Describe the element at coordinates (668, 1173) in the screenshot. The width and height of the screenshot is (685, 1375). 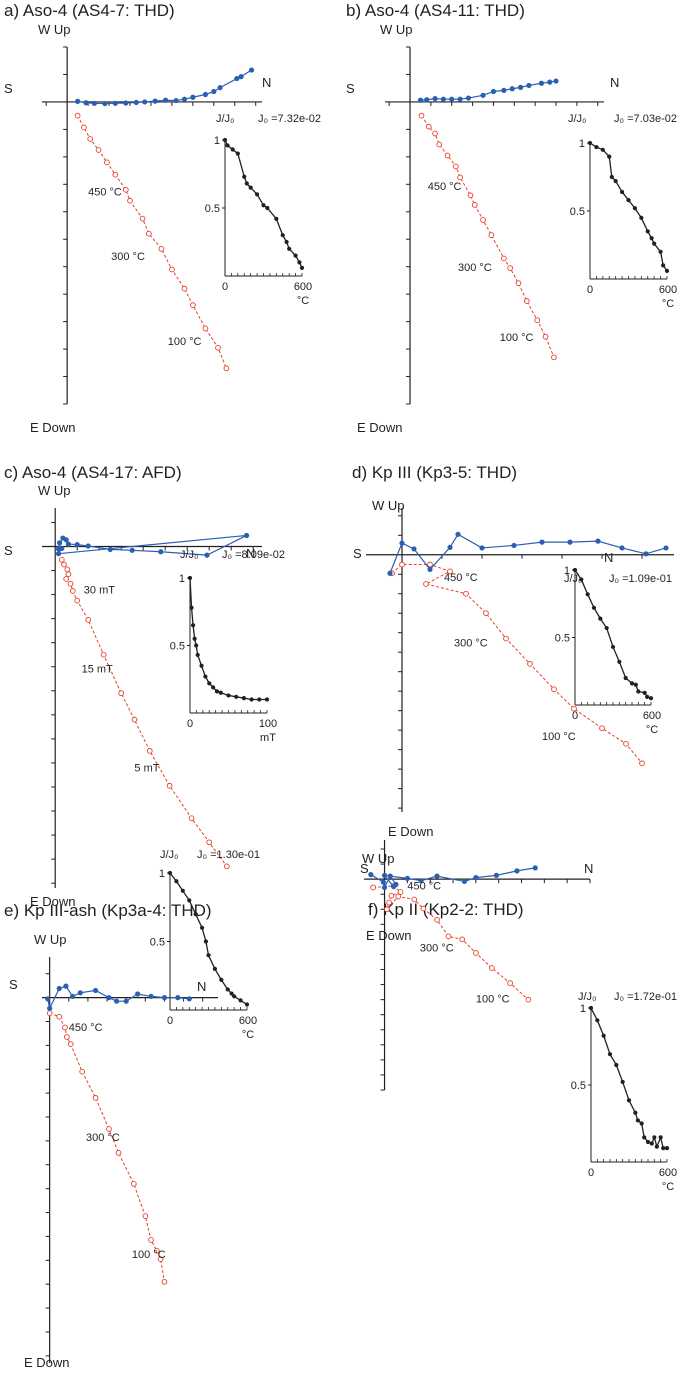
I see `decay-x-tick-label: 600` at that location.